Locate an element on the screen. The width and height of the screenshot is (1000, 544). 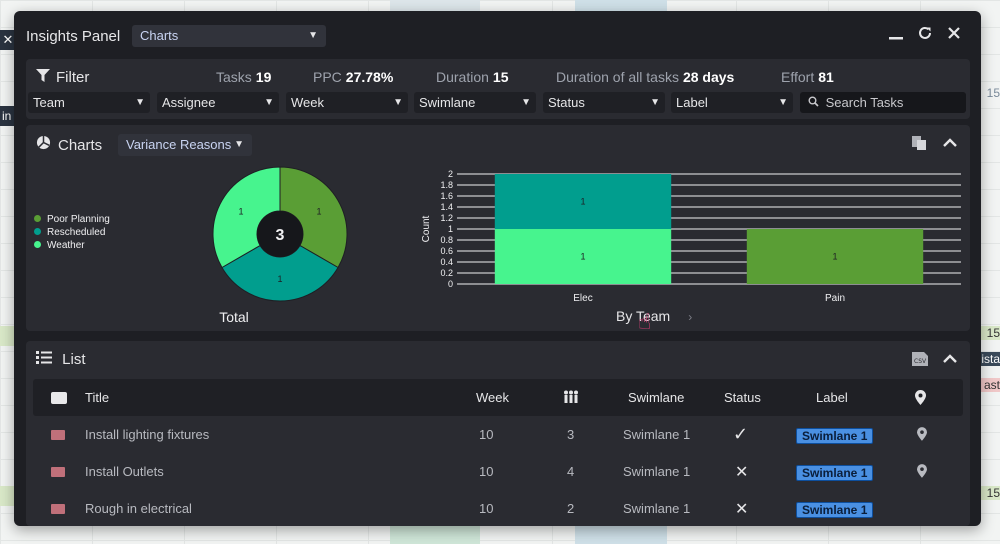
collapse-list-icon is located at coordinates (950, 360).